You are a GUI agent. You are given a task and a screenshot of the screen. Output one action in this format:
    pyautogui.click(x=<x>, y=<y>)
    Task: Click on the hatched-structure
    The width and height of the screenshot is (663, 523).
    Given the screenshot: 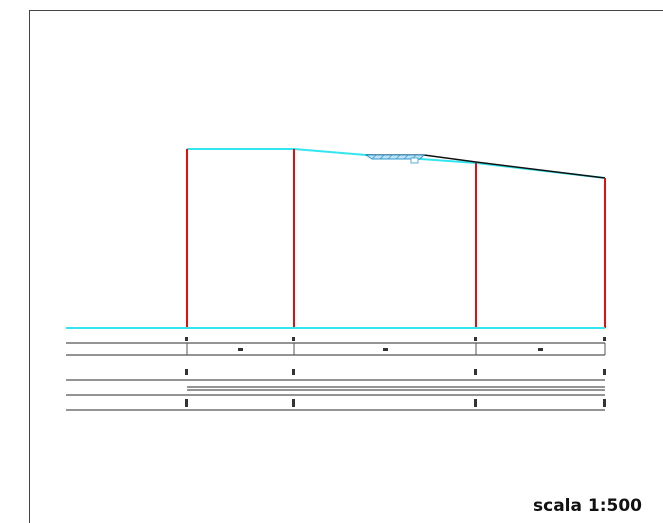 What is the action you would take?
    pyautogui.click(x=395, y=159)
    